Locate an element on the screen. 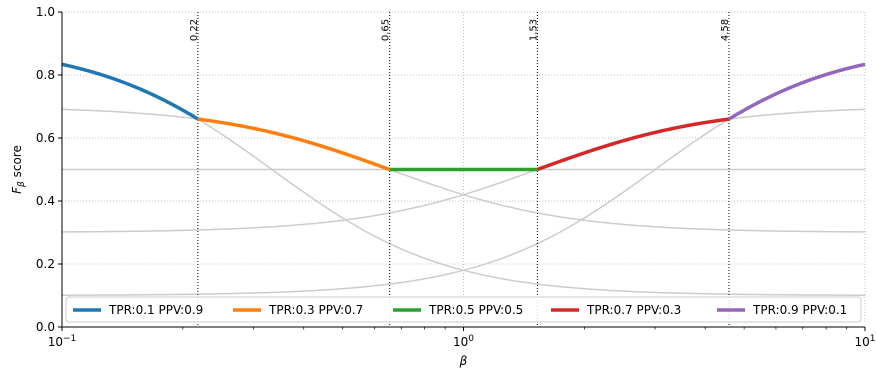 The height and width of the screenshot is (370, 876). x-axis-label: β is located at coordinates (463, 361).